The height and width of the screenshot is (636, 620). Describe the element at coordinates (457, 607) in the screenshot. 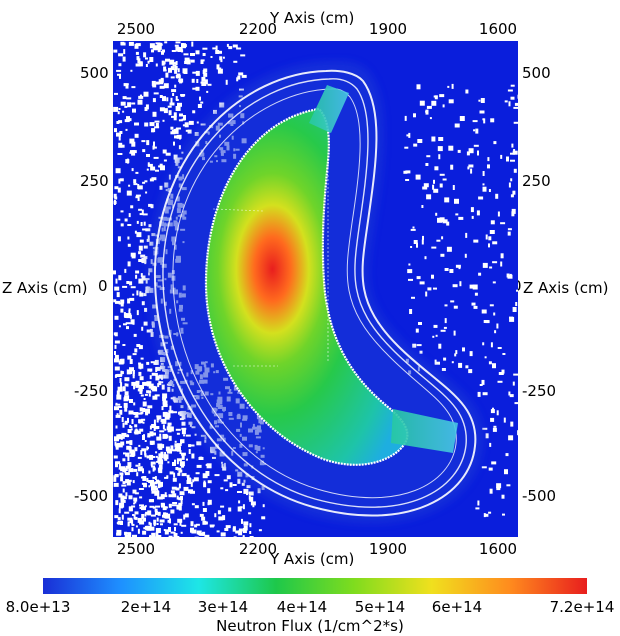

I see `colorbar-tick-6e14: 6e+14` at that location.